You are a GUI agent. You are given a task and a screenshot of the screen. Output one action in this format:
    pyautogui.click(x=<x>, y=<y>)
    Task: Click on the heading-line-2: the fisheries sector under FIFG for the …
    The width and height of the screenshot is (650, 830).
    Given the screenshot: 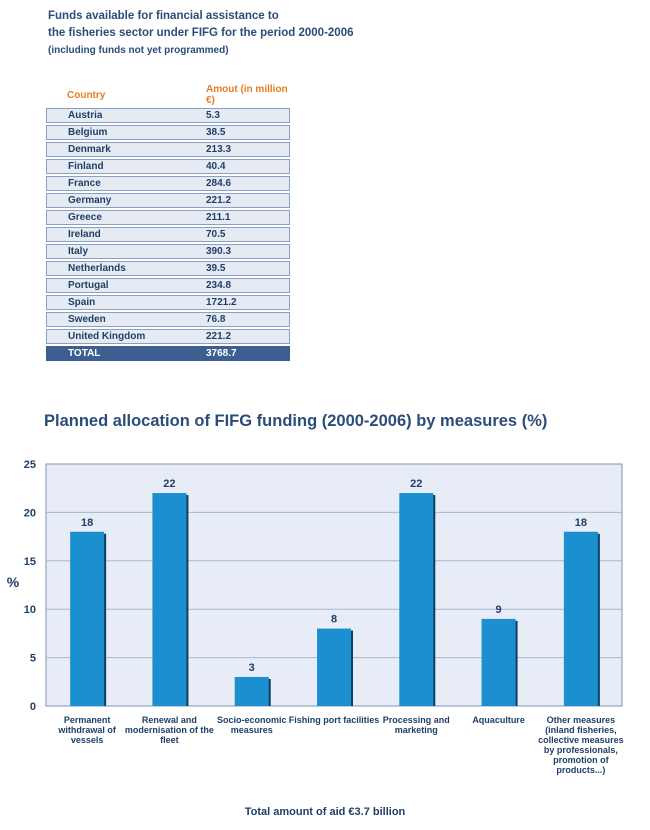 What is the action you would take?
    pyautogui.click(x=201, y=33)
    